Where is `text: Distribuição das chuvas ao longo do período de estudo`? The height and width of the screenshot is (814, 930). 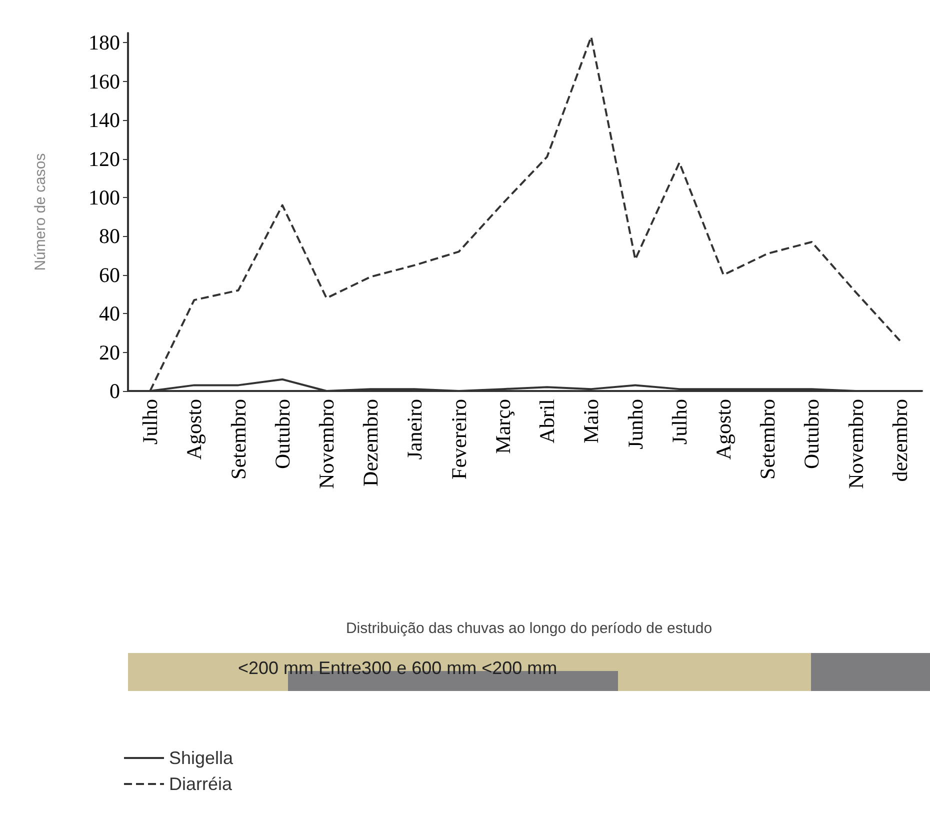
text: Distribuição das chuvas ao longo do período de estudo is located at coordinates (529, 628).